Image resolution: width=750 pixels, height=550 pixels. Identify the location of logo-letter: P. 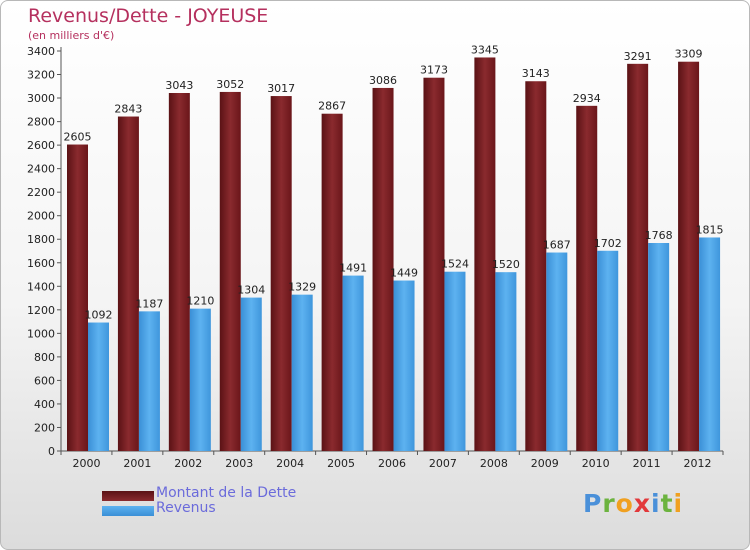
(593, 503).